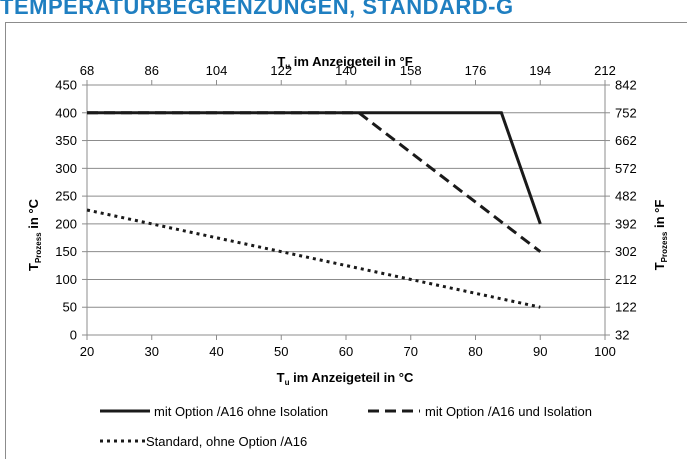 The width and height of the screenshot is (687, 459). Describe the element at coordinates (411, 351) in the screenshot. I see `bottom-tick-label: 70` at that location.